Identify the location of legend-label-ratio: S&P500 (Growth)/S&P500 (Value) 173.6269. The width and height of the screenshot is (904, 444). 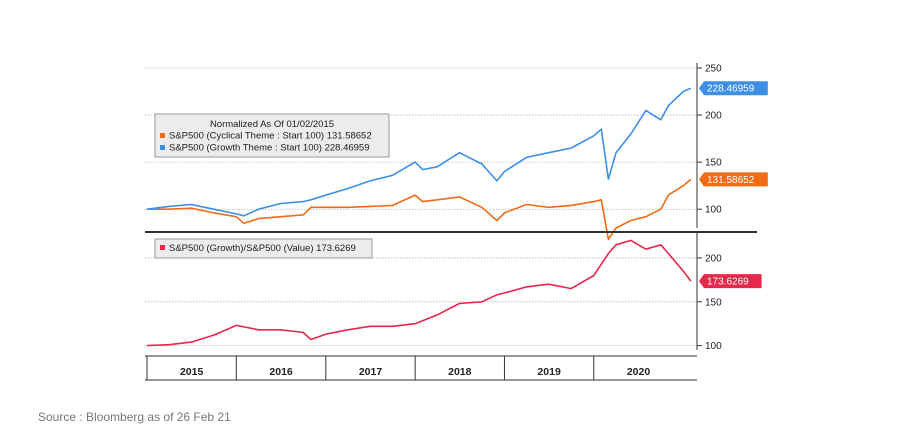
(262, 248).